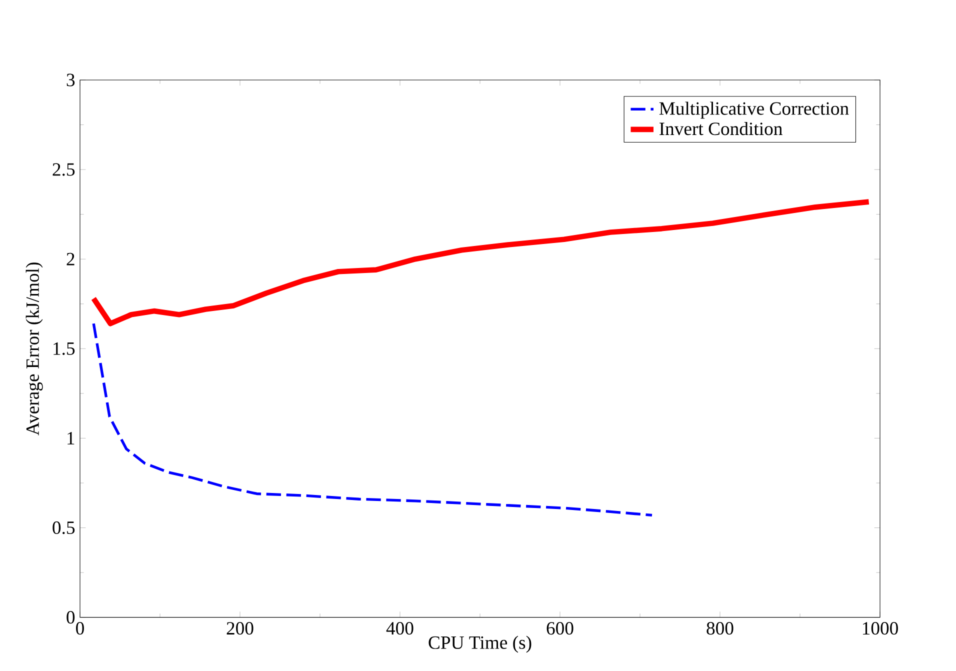  What do you see at coordinates (80, 628) in the screenshot?
I see `x-tick-label: 0` at bounding box center [80, 628].